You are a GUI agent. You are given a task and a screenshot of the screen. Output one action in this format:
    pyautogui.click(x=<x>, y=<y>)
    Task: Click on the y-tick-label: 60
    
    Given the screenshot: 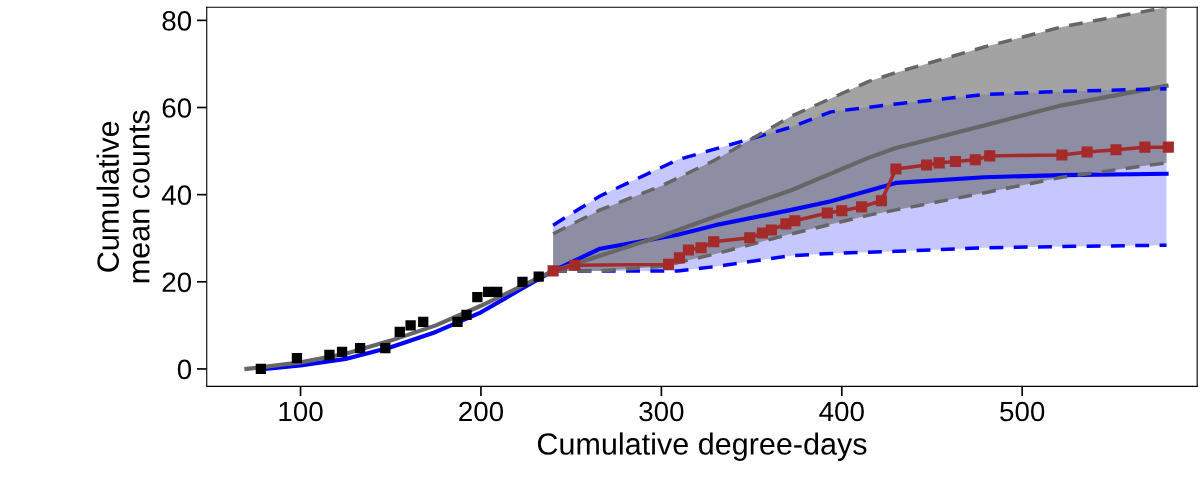 What is the action you would take?
    pyautogui.click(x=177, y=108)
    